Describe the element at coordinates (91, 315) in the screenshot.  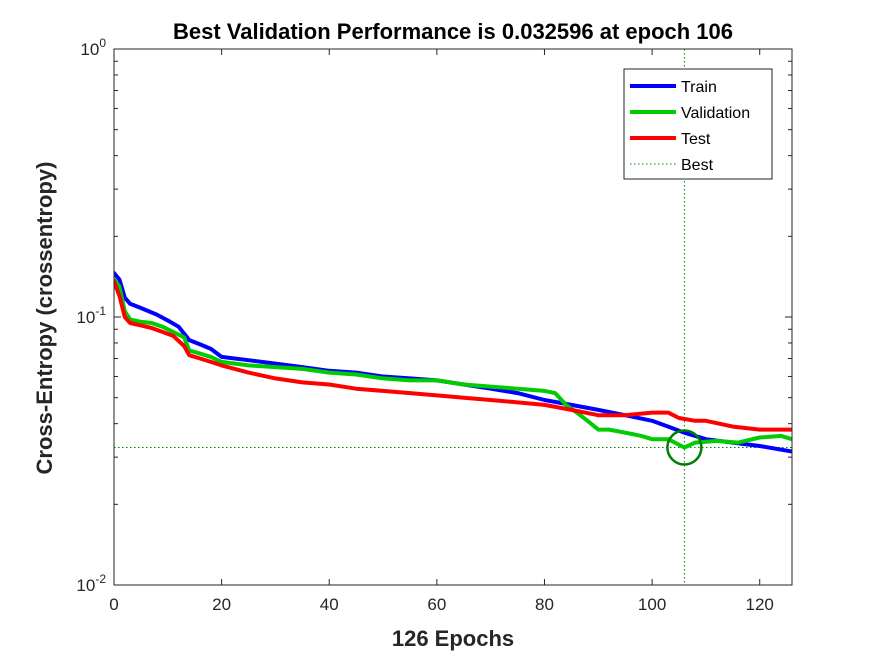
I see `y-tick-label: 10⁻¹` at that location.